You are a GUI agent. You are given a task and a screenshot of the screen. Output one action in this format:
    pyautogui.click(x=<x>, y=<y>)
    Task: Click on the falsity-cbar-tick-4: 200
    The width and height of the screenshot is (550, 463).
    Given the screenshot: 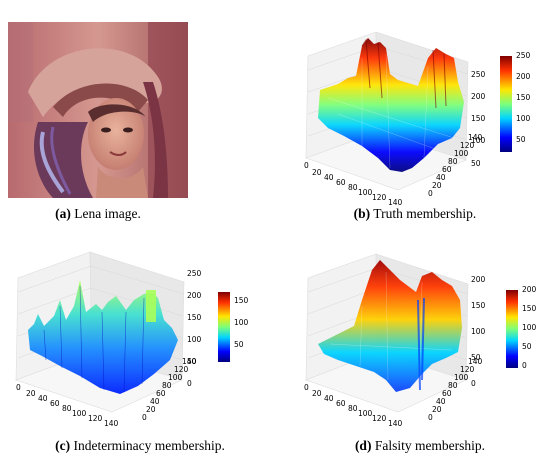 What is the action you would take?
    pyautogui.click(x=529, y=289)
    